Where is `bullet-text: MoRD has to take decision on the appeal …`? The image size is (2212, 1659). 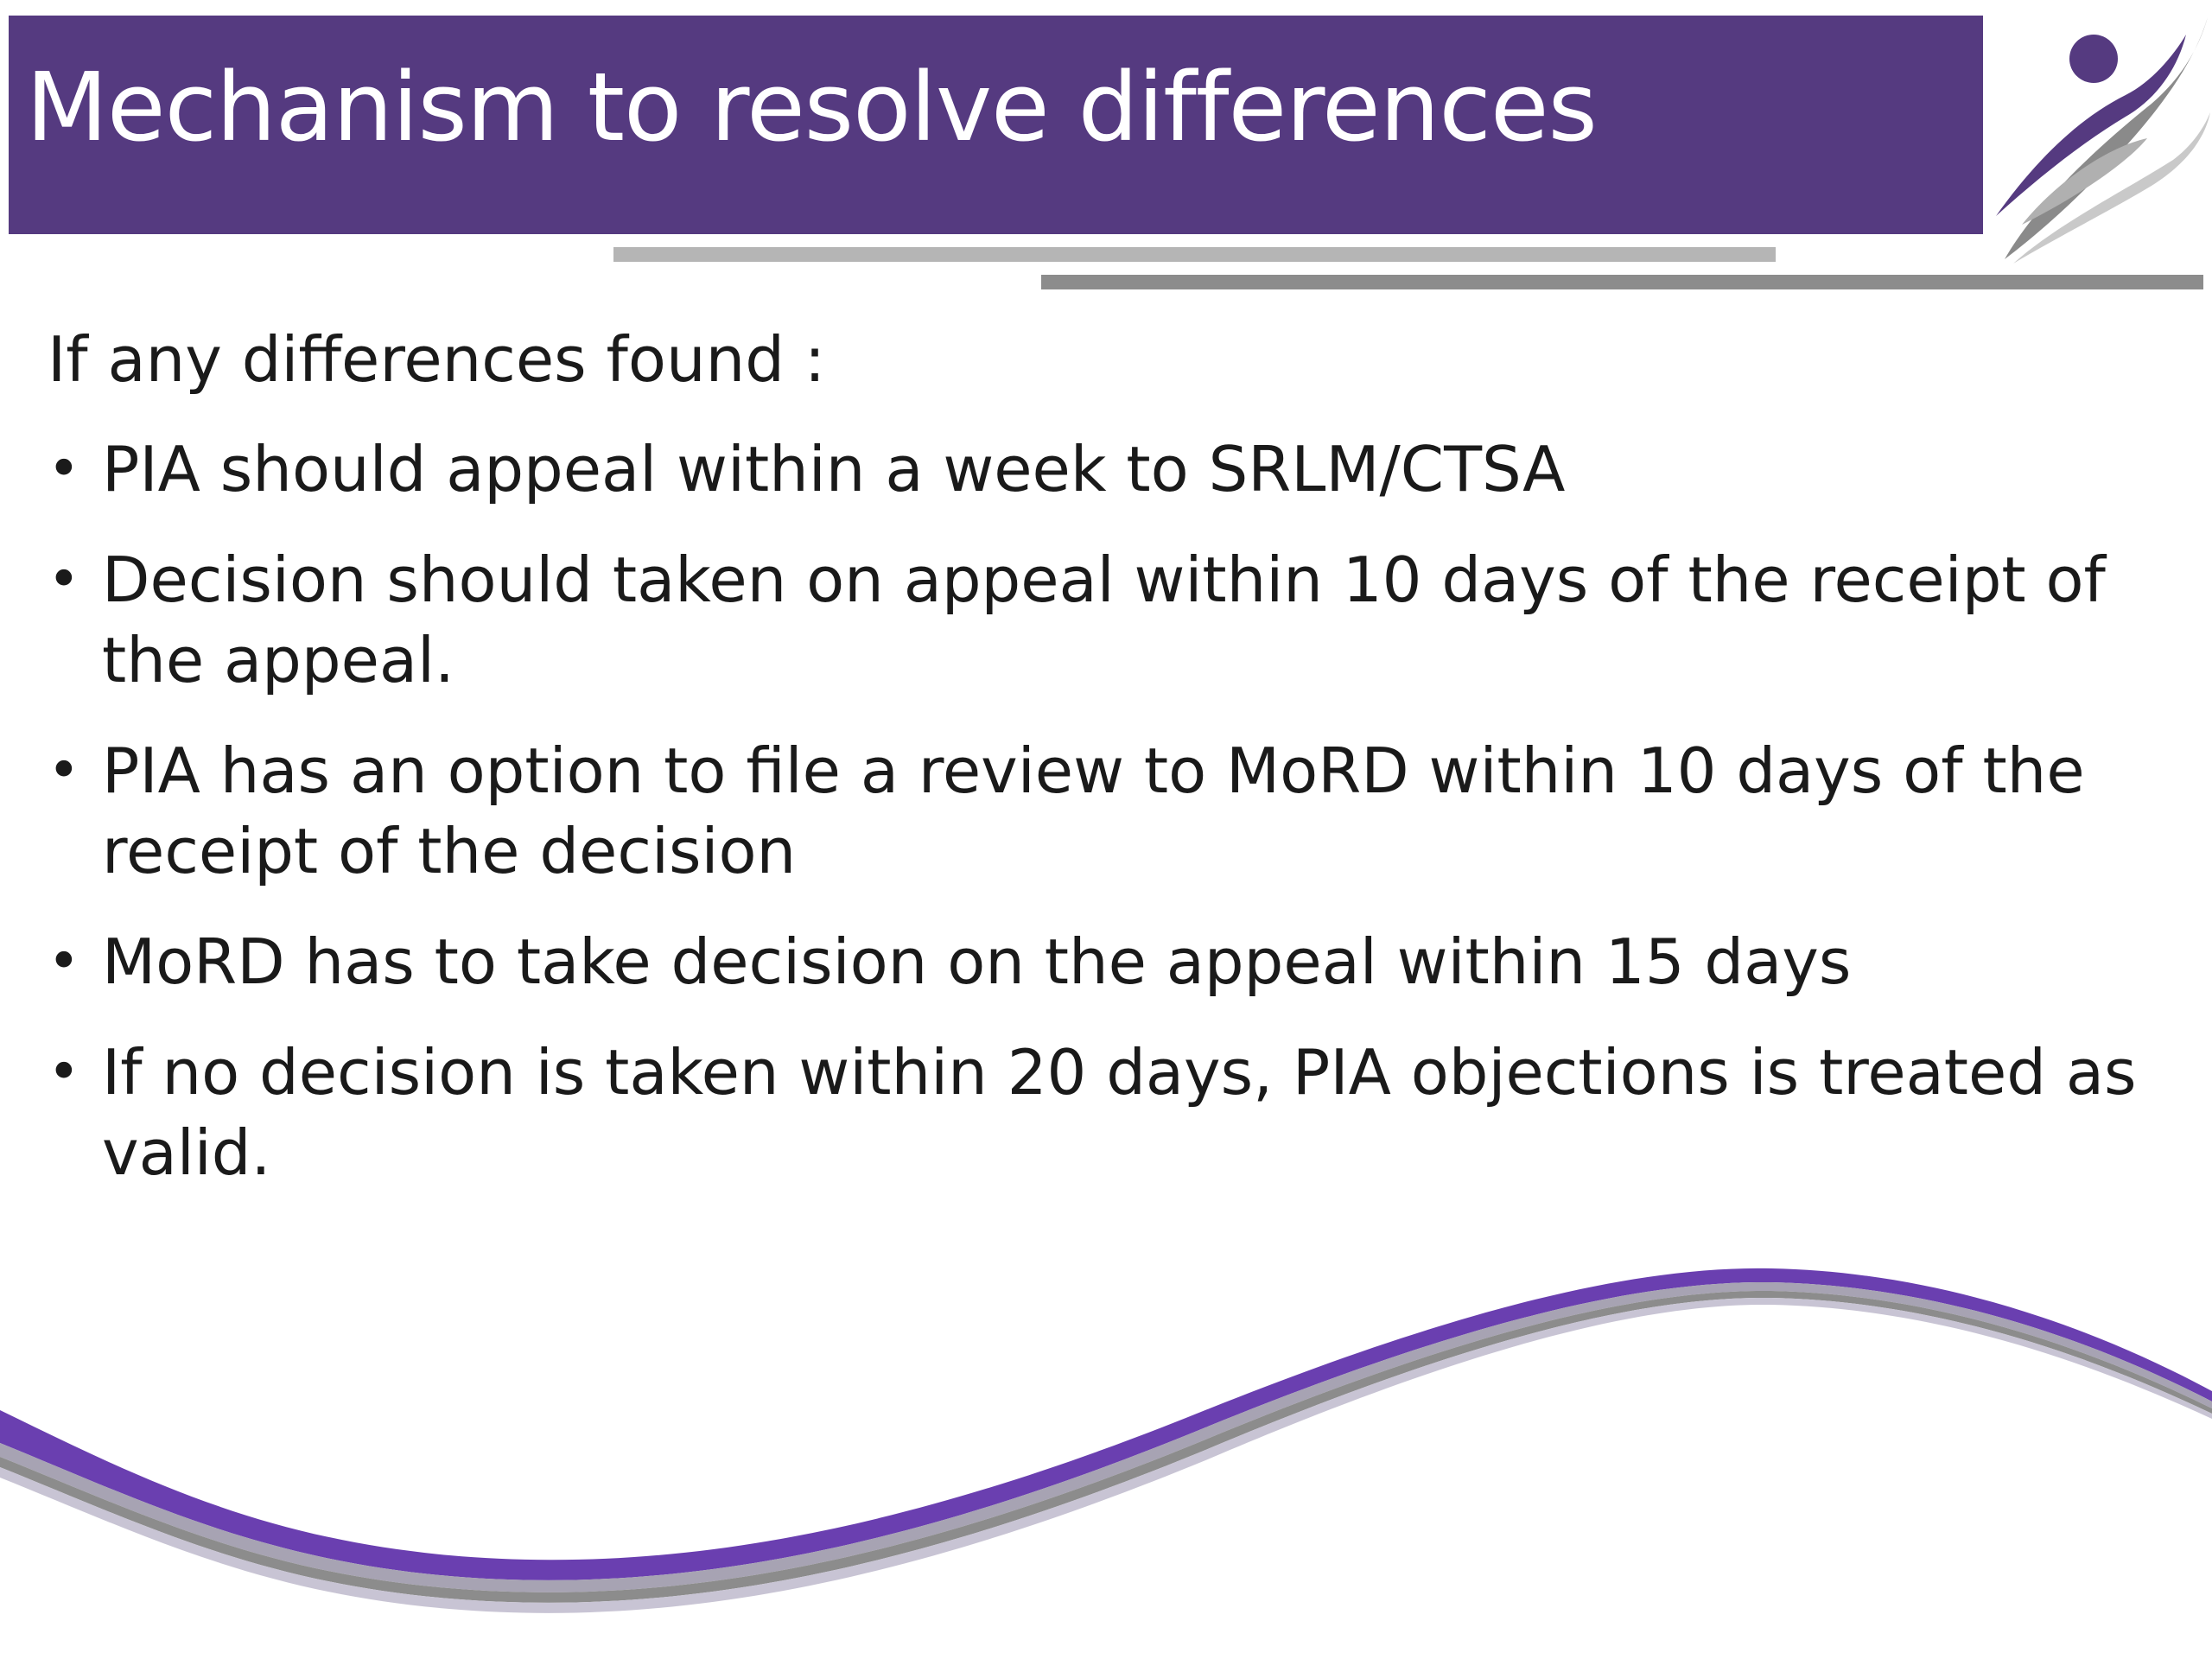 bullet-text: MoRD has to take decision on the appeal … is located at coordinates (977, 961).